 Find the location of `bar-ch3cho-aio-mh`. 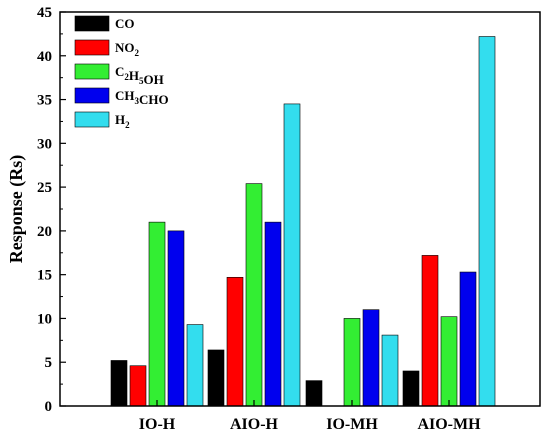

bar-ch3cho-aio-mh is located at coordinates (468, 339).